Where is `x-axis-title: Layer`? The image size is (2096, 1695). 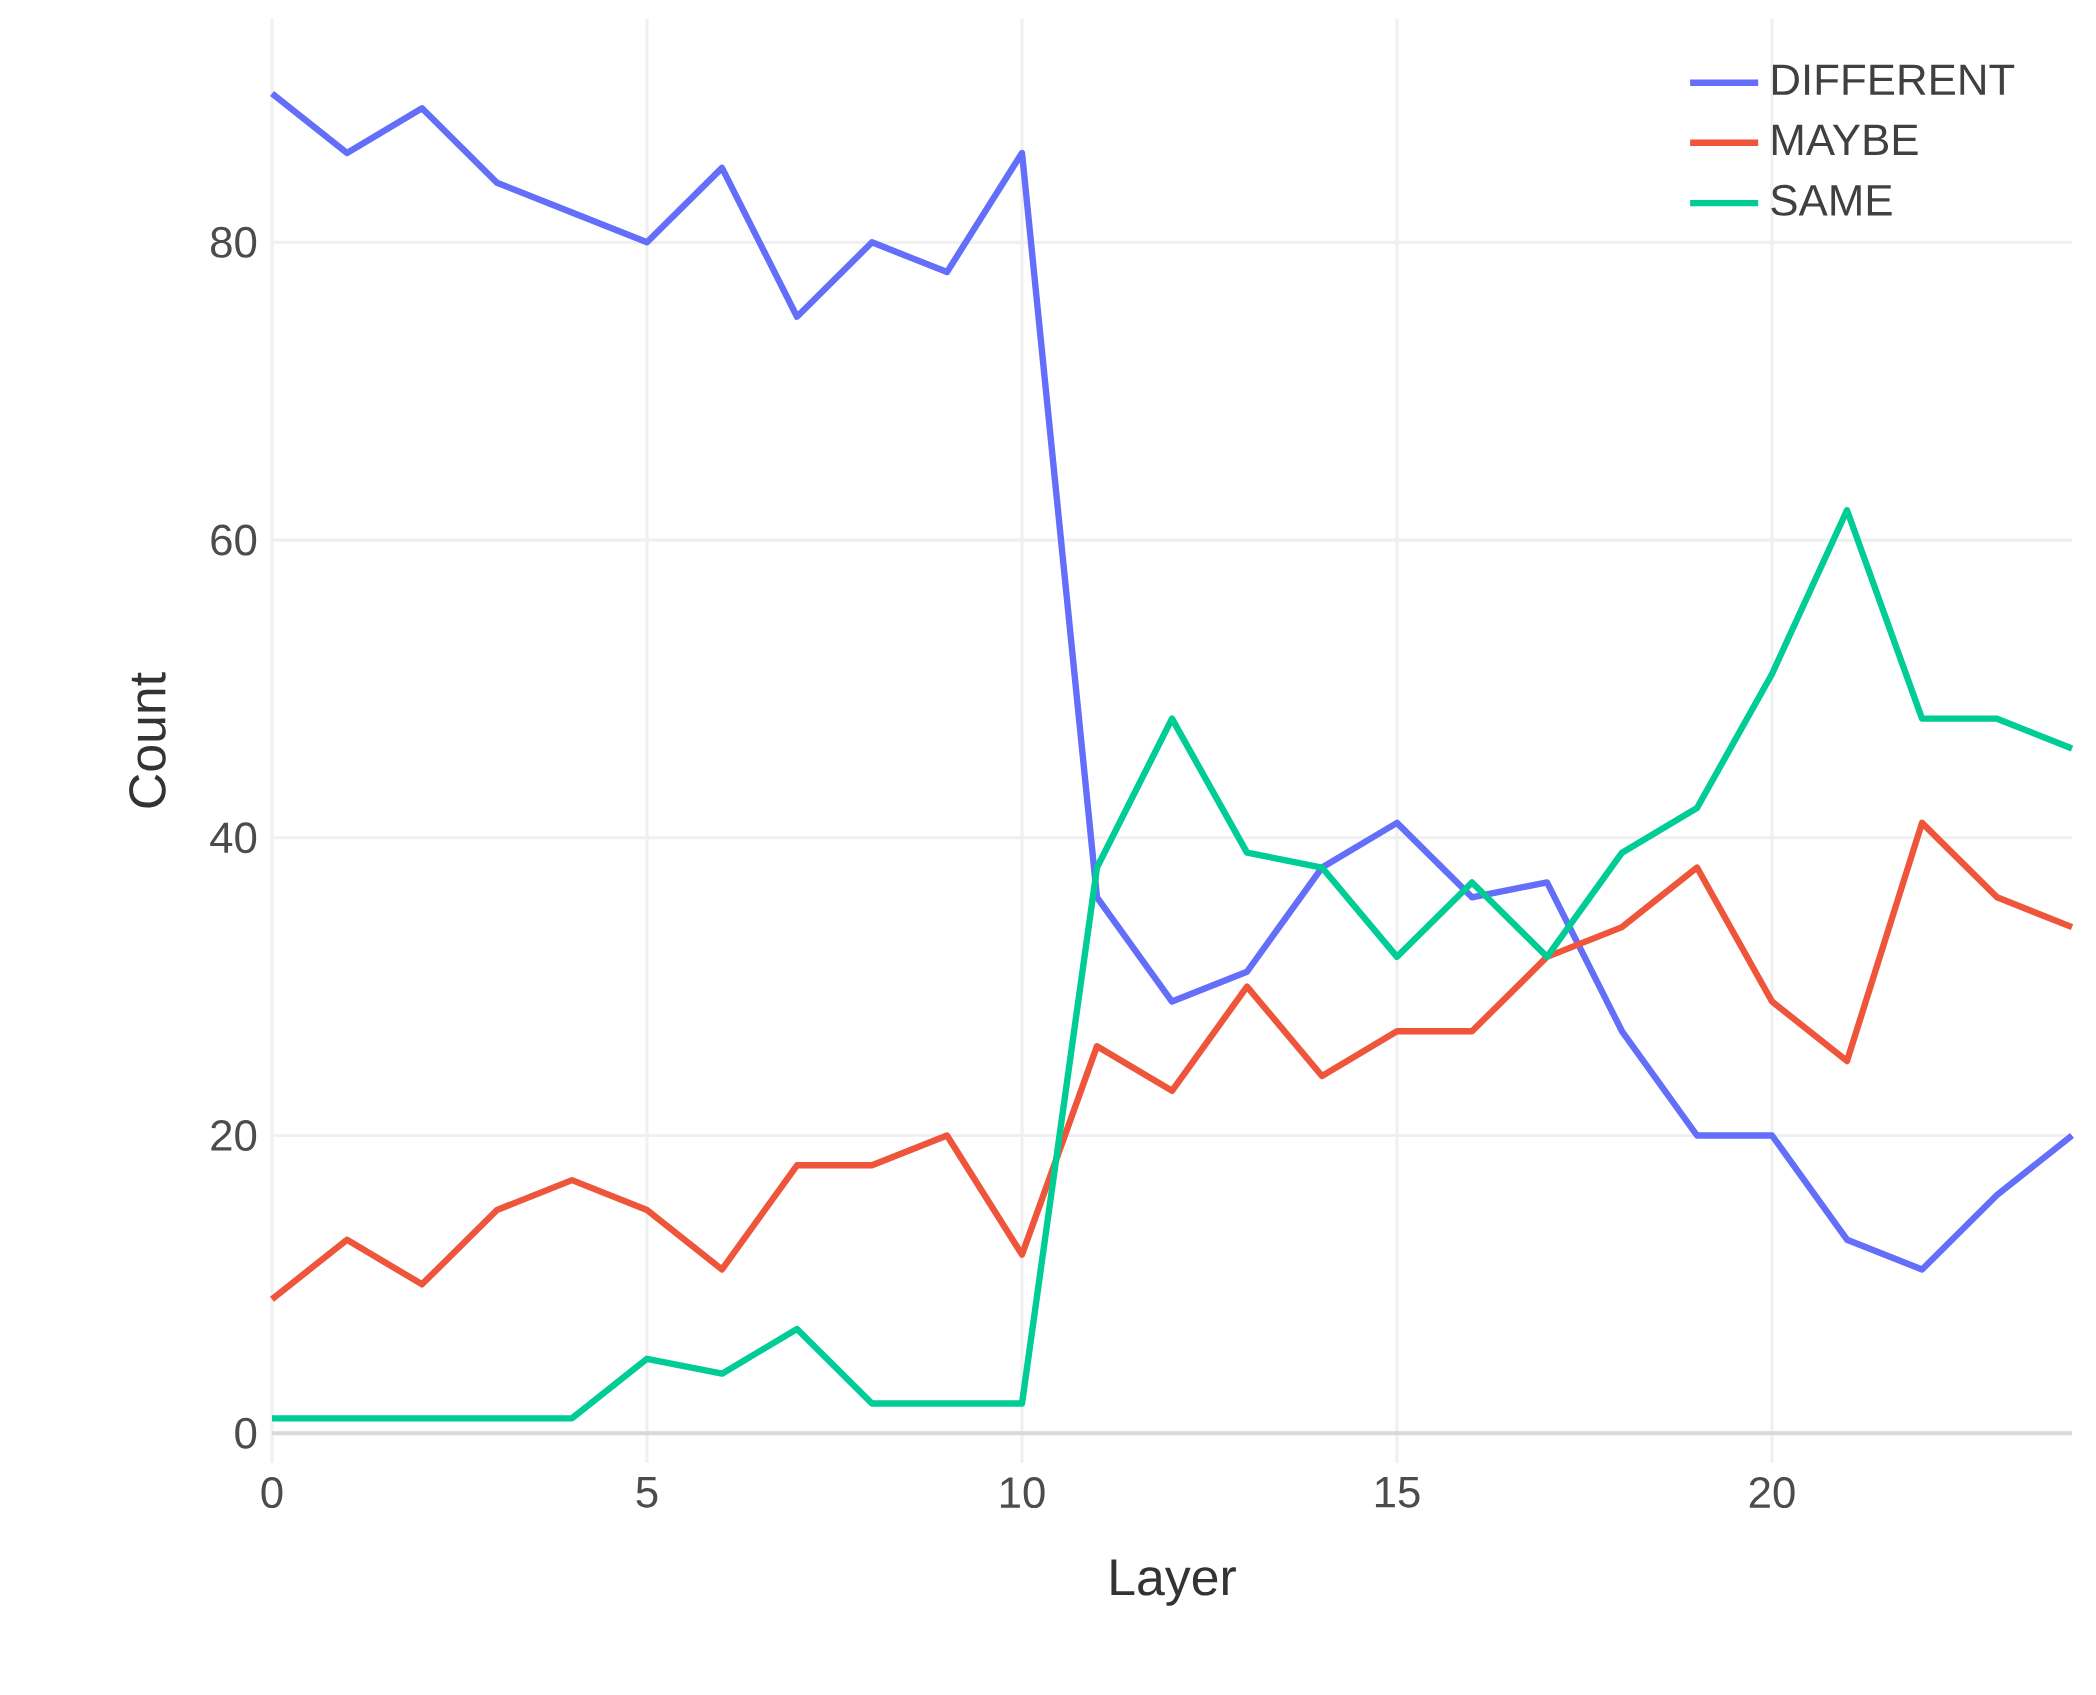 x-axis-title: Layer is located at coordinates (1173, 1582).